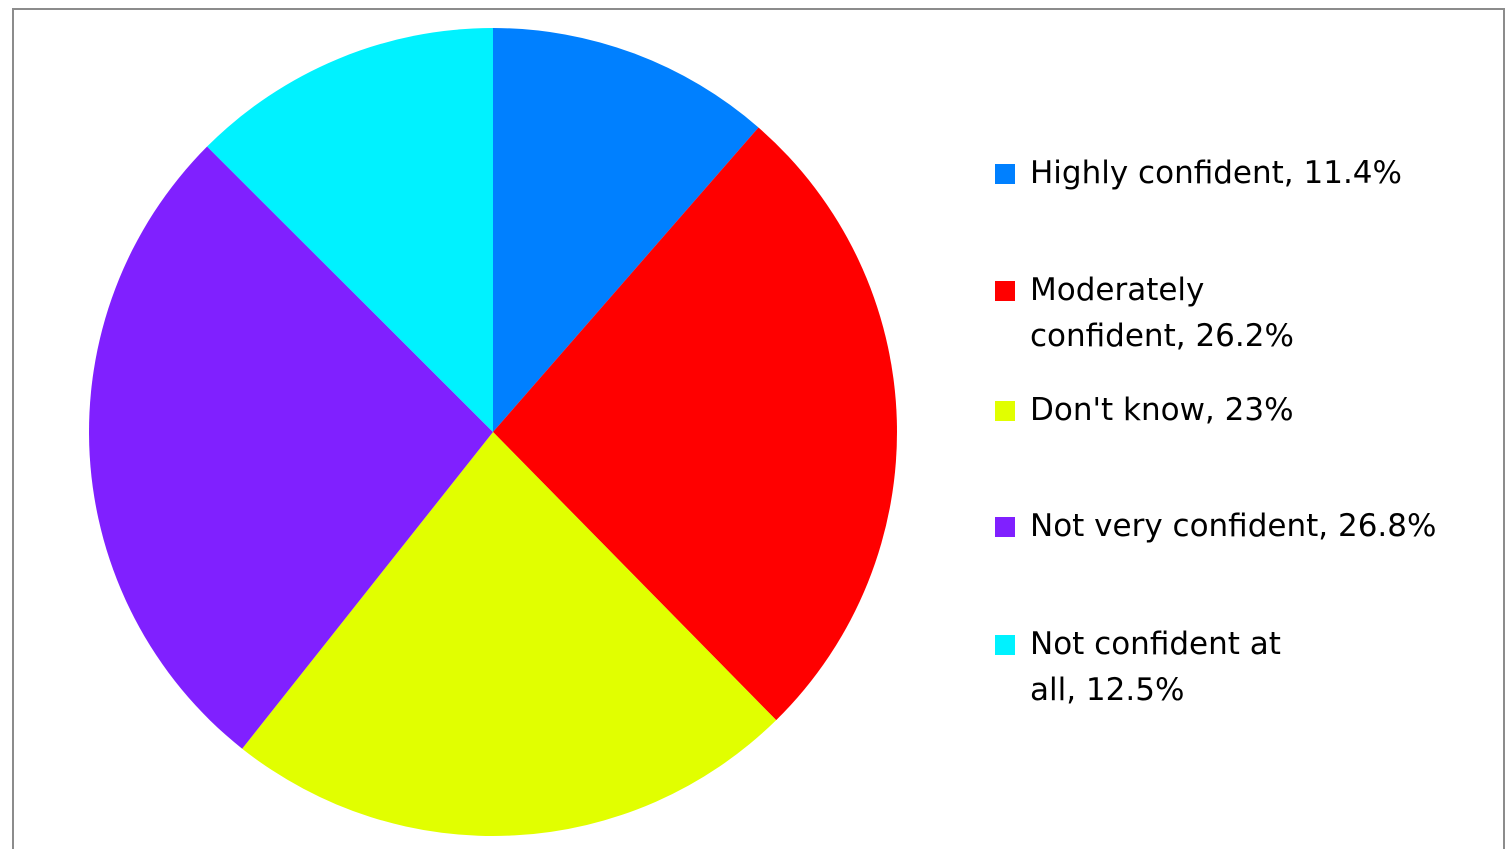  I want to click on legend-label-highly-confident: Highly confident, 11.4%, so click(1216, 173).